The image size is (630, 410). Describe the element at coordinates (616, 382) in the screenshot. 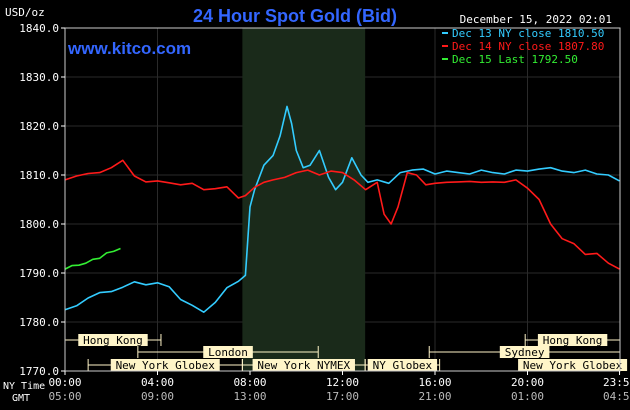

I see `x-tick-label-ny: 23:59` at that location.